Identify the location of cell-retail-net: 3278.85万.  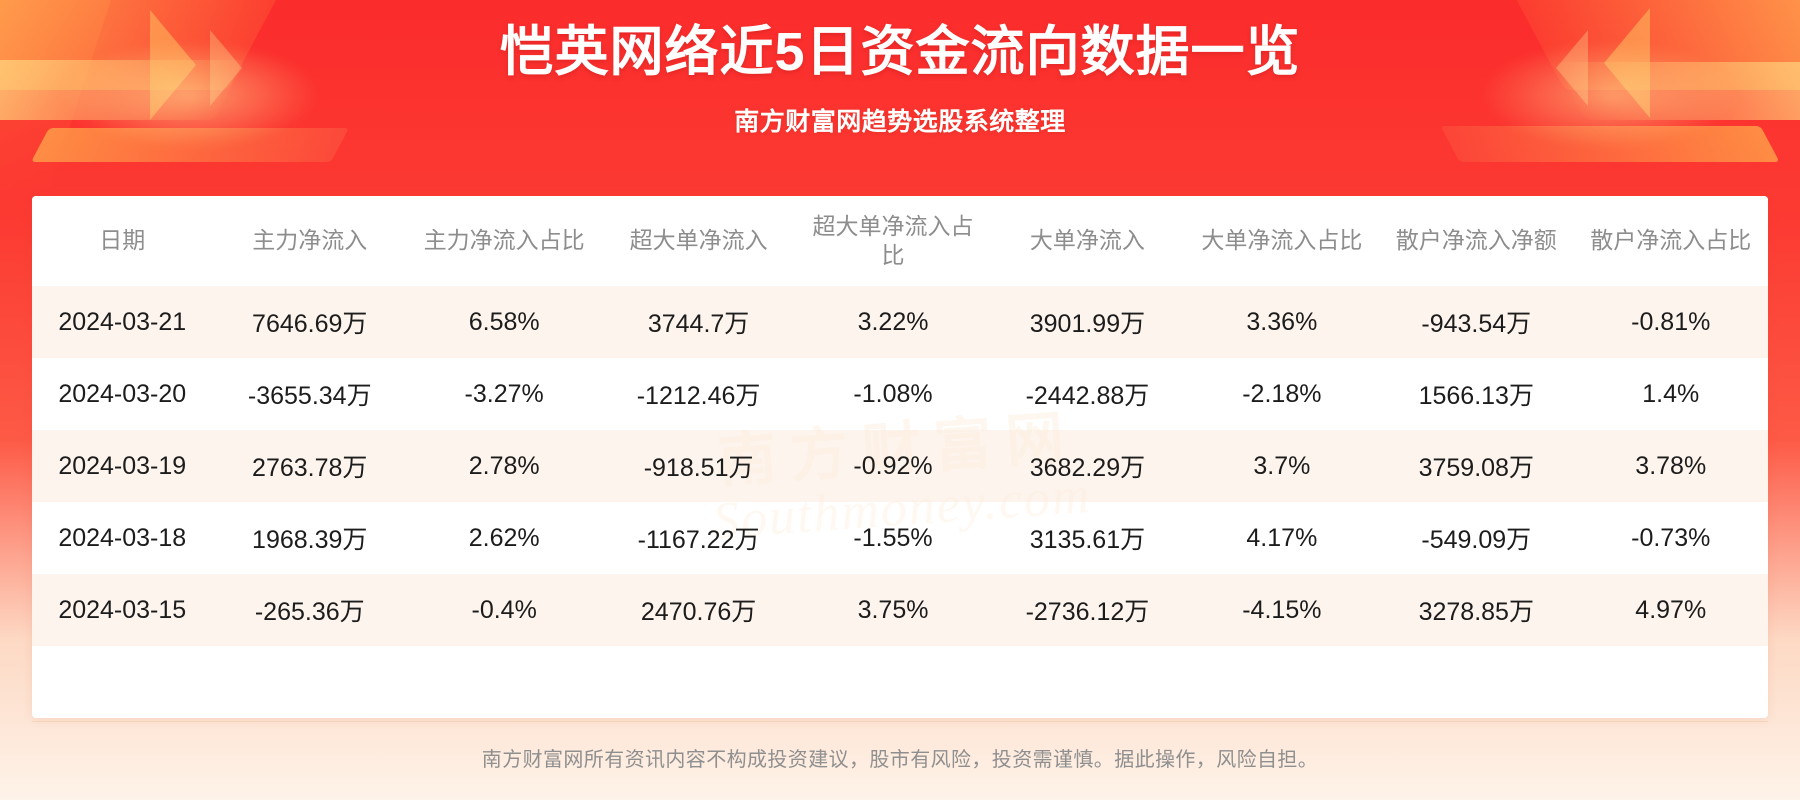
(1476, 610).